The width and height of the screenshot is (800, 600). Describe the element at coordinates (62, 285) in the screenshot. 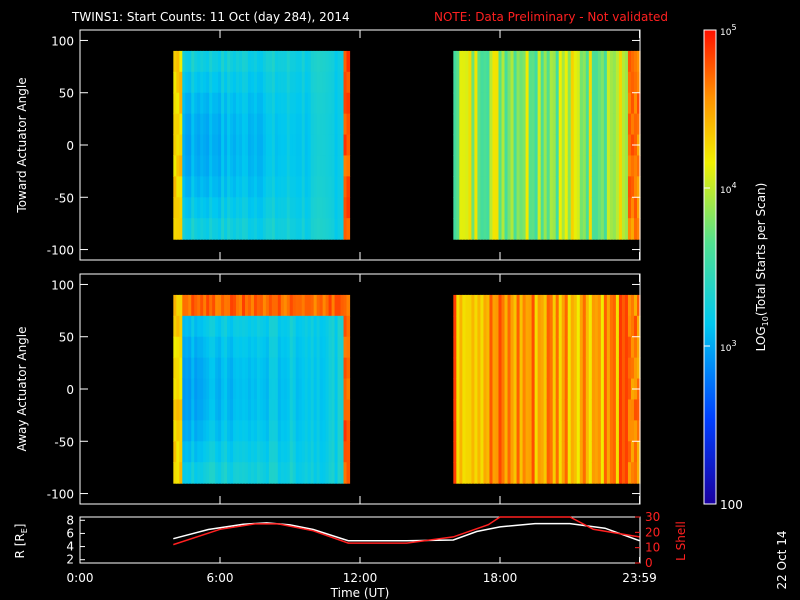

I see `y-tick-label: 100` at that location.